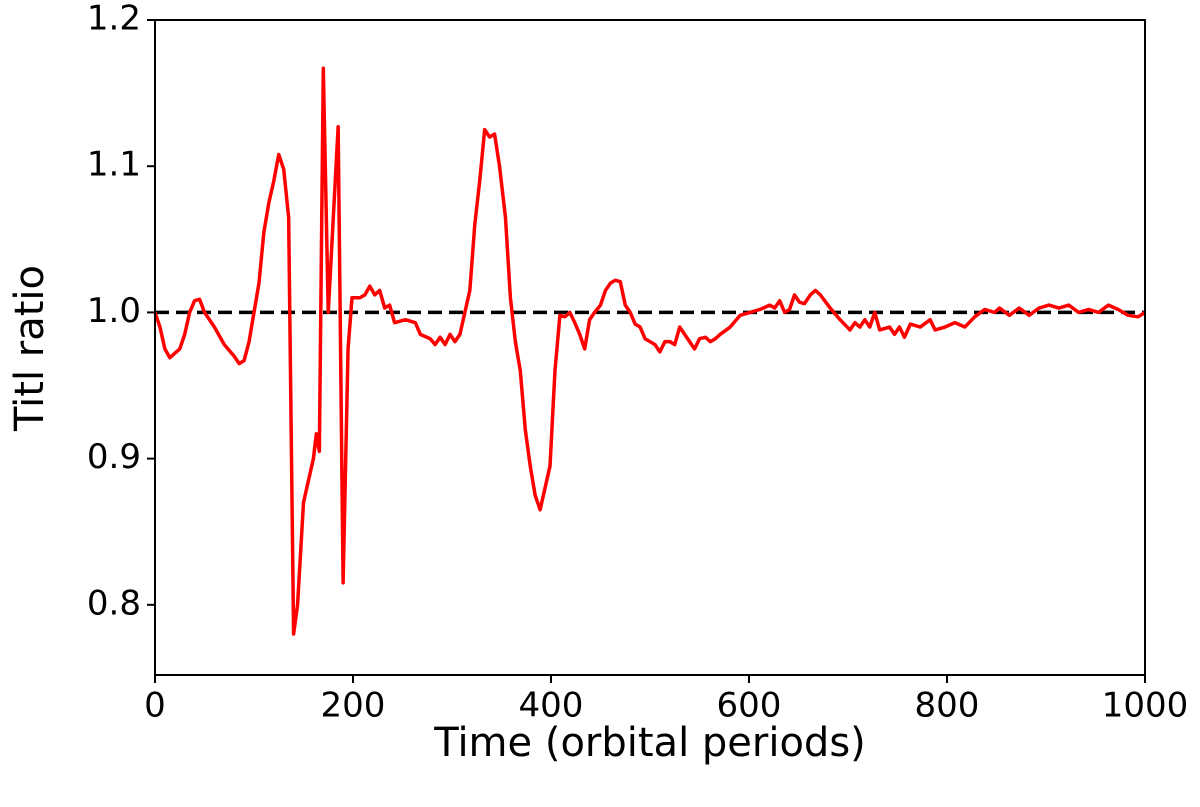 Image resolution: width=1200 pixels, height=807 pixels. Describe the element at coordinates (114, 457) in the screenshot. I see `y-tick-label: 0.9` at that location.